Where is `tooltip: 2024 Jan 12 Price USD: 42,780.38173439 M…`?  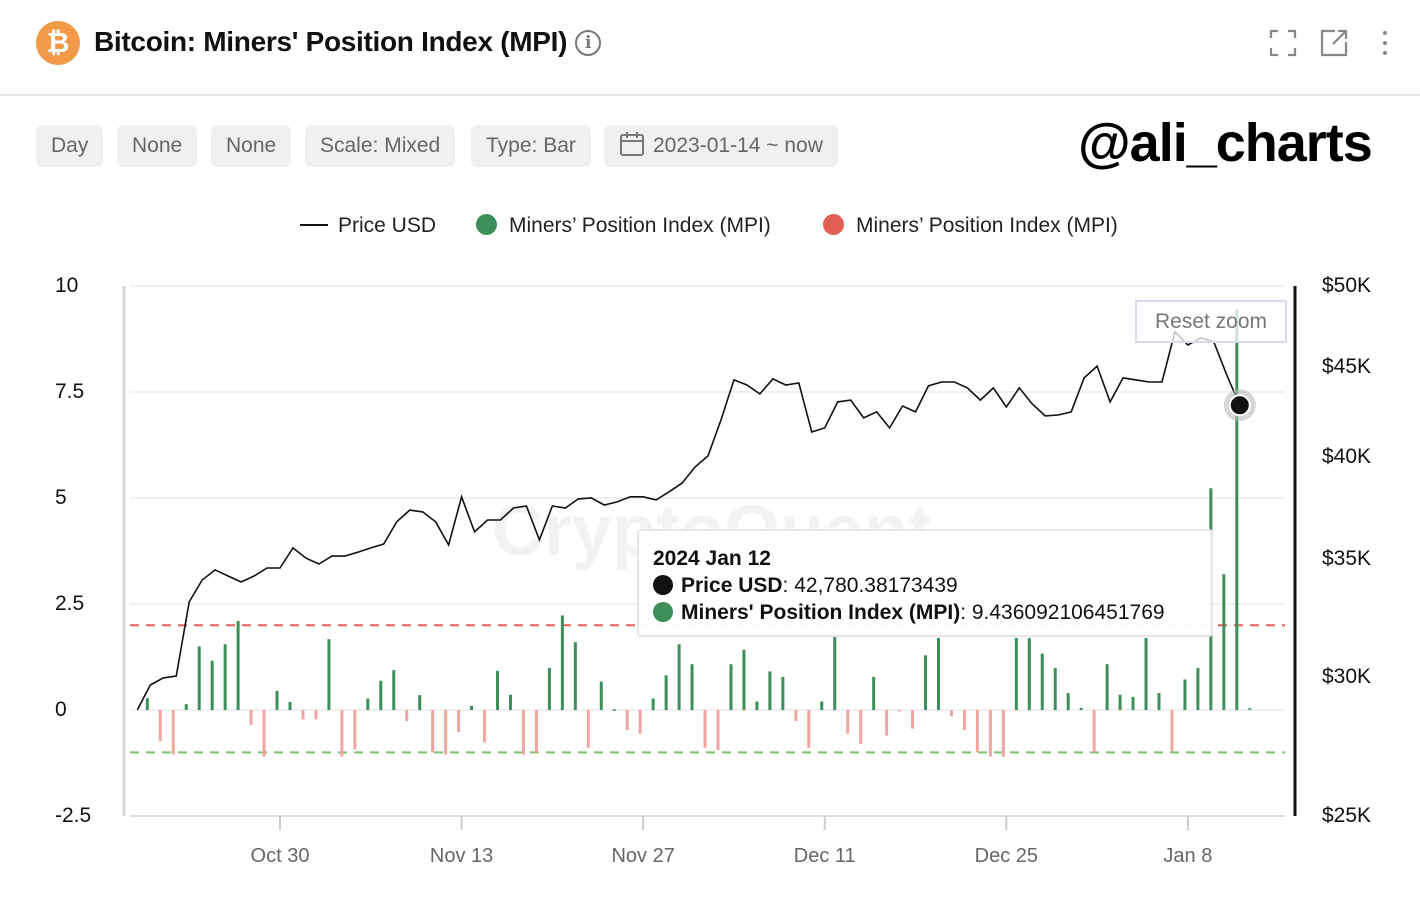 tooltip: 2024 Jan 12 Price USD: 42,780.38173439 M… is located at coordinates (925, 583).